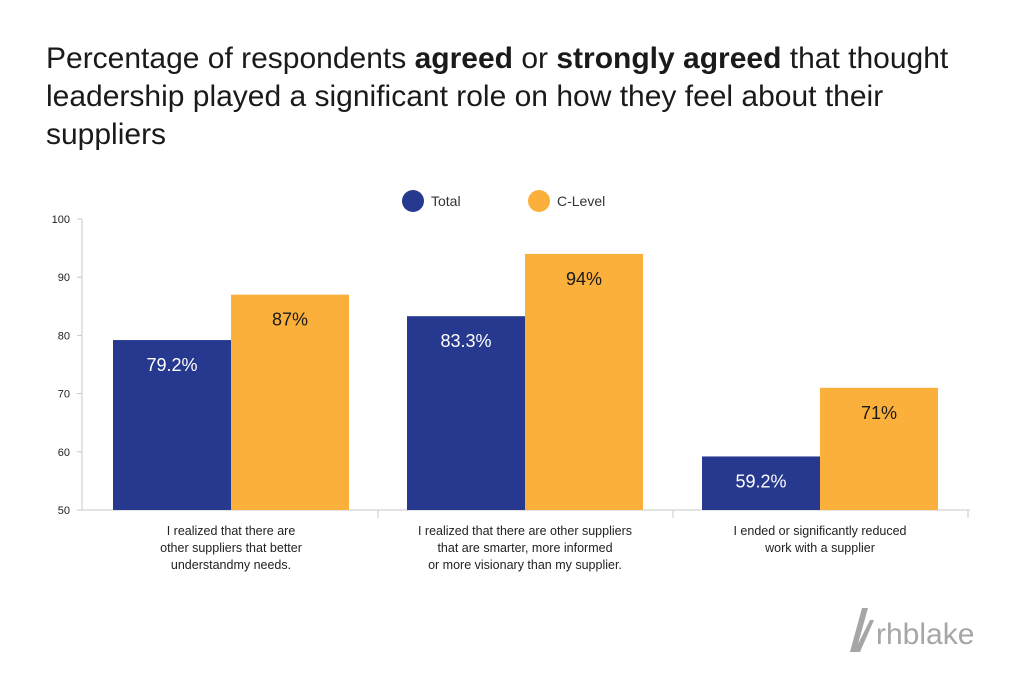 The image size is (1024, 699). Describe the element at coordinates (524, 548) in the screenshot. I see `x-category-label: that are smarter, more informed` at that location.